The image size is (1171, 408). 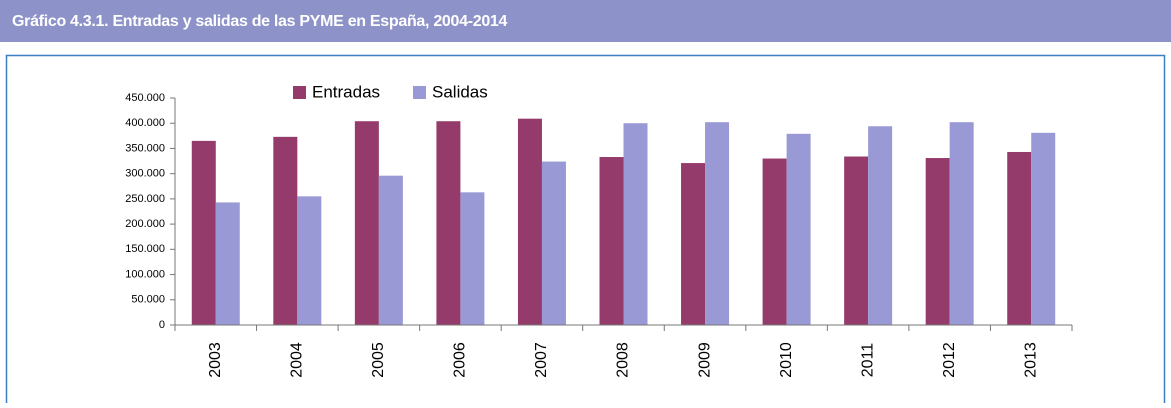 I want to click on legend-label: Salidas, so click(x=460, y=91).